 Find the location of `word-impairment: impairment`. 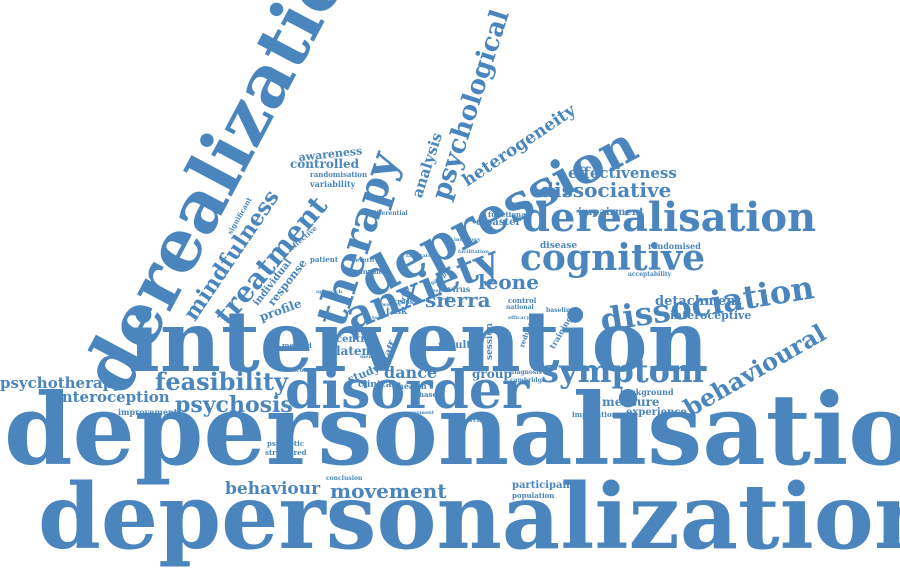

word-impairment: impairment is located at coordinates (611, 212).